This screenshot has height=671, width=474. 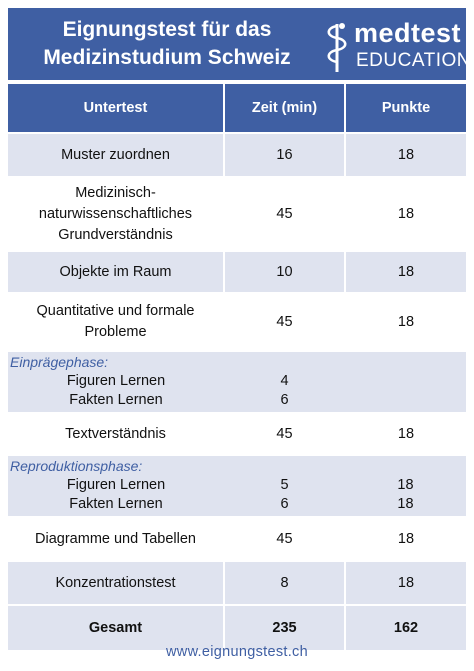 What do you see at coordinates (115, 332) in the screenshot?
I see `row-name-line: Probleme` at bounding box center [115, 332].